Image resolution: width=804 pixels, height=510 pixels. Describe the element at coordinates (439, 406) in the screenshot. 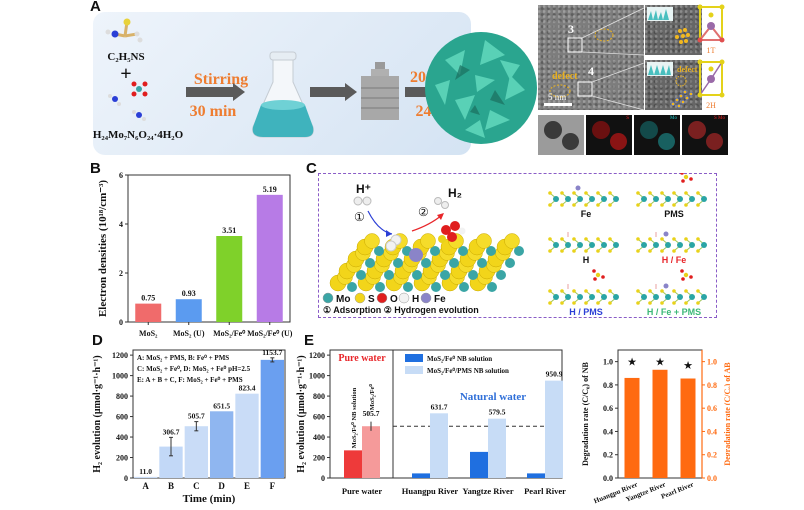

I see `bar-value-label: 631.7` at that location.